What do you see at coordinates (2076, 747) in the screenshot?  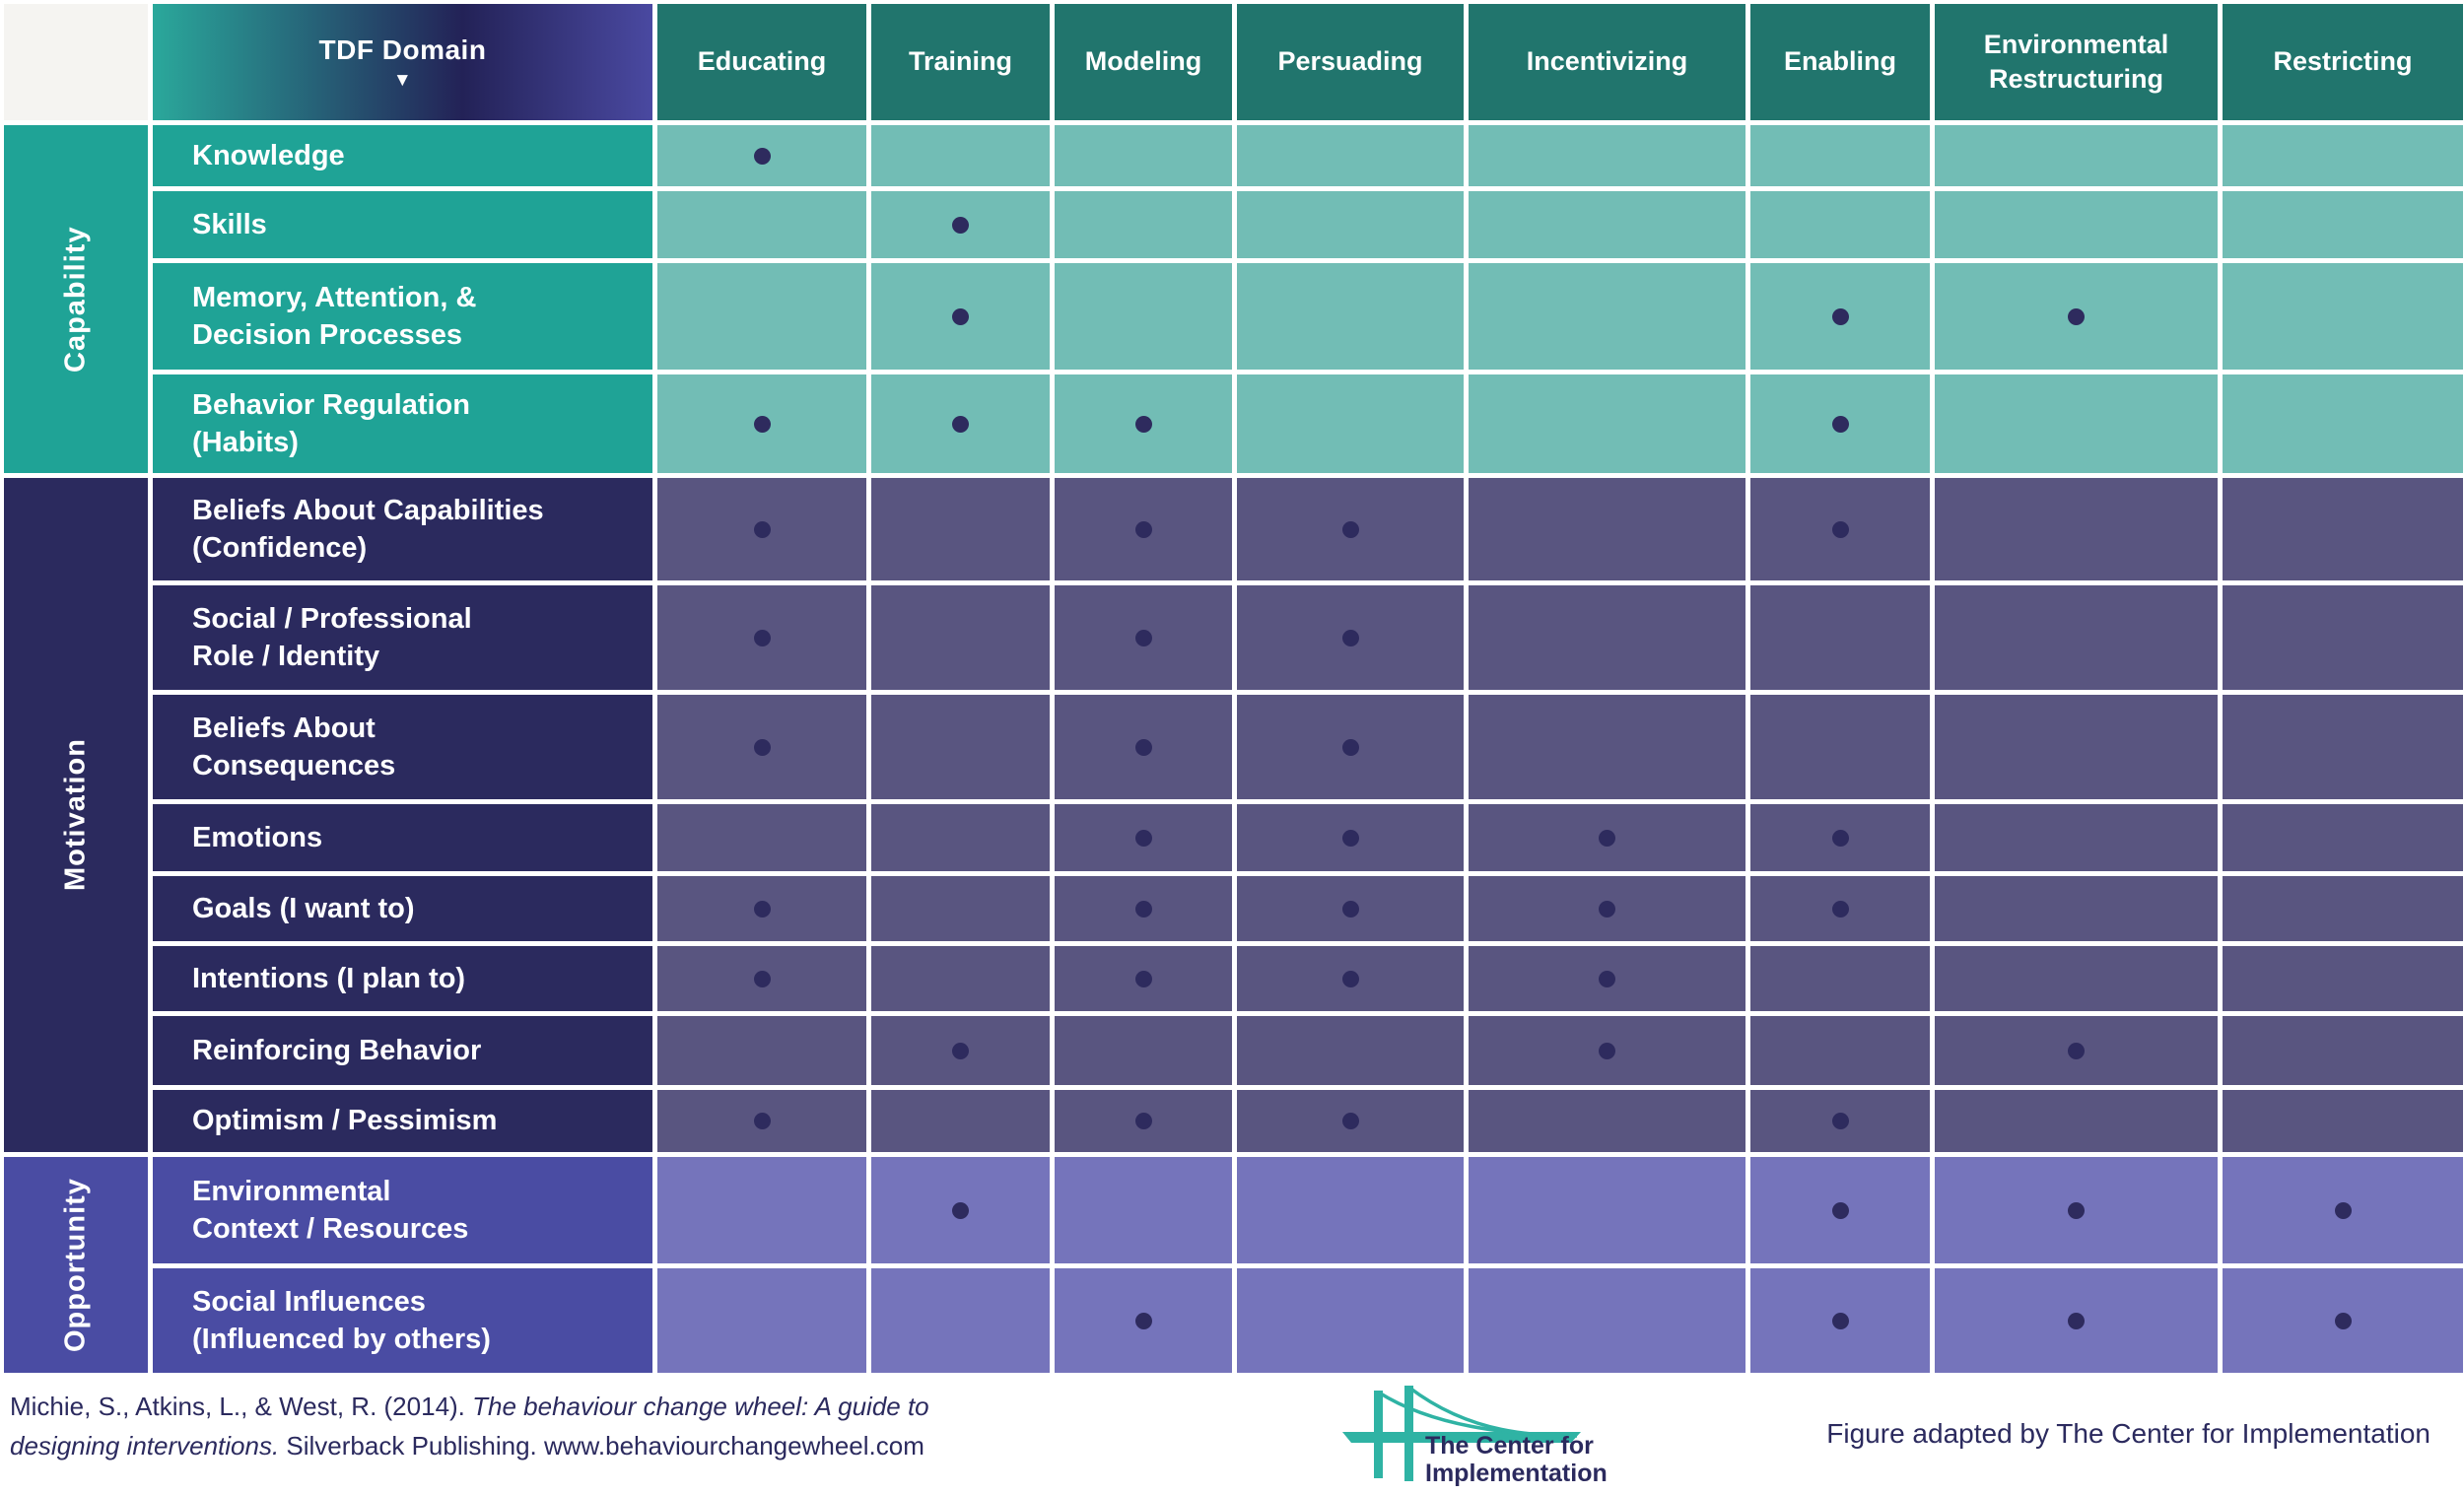 I see `matrix-cell-beliefs-about-consequences-environmental-restructuring` at bounding box center [2076, 747].